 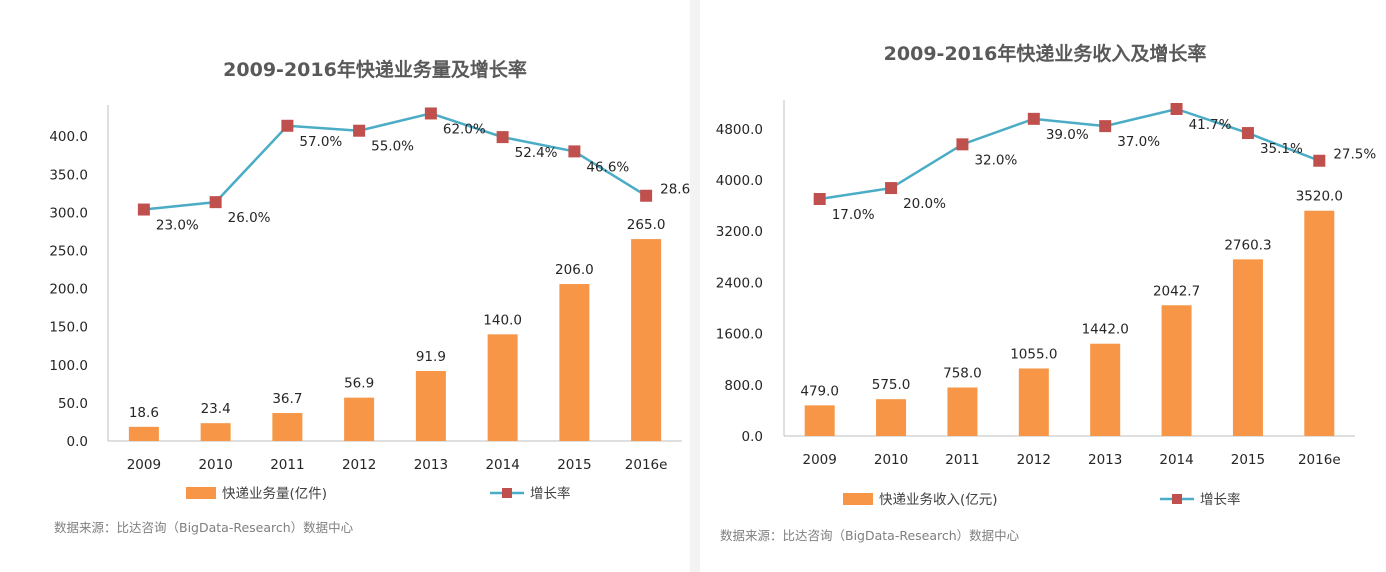 What do you see at coordinates (68, 175) in the screenshot?
I see `y-tick-label: 350.0` at bounding box center [68, 175].